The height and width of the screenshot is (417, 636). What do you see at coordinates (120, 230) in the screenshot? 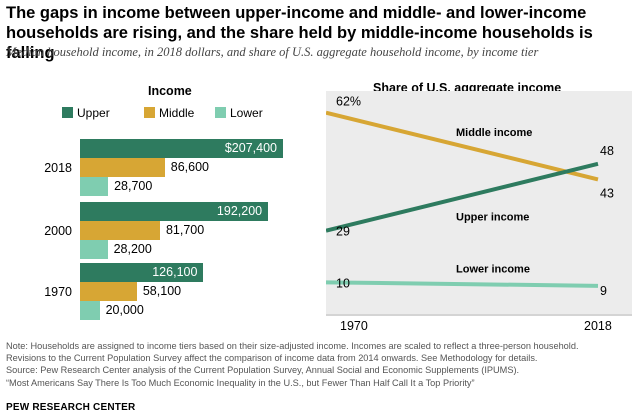
I see `bar-middle-2000` at bounding box center [120, 230].